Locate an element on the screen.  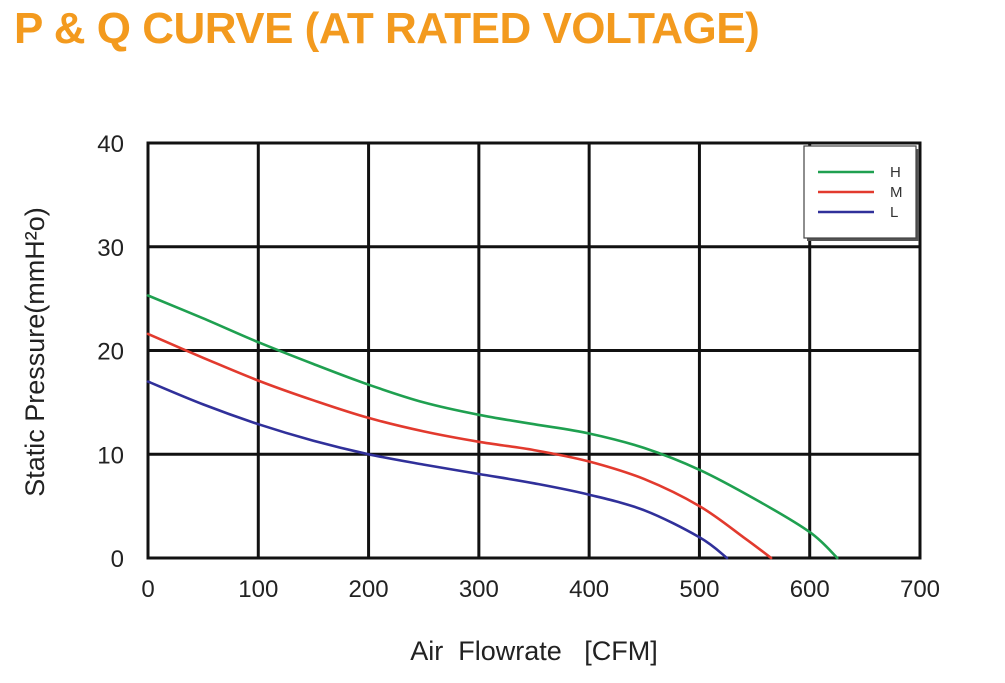
legend: HML is located at coordinates (861, 193).